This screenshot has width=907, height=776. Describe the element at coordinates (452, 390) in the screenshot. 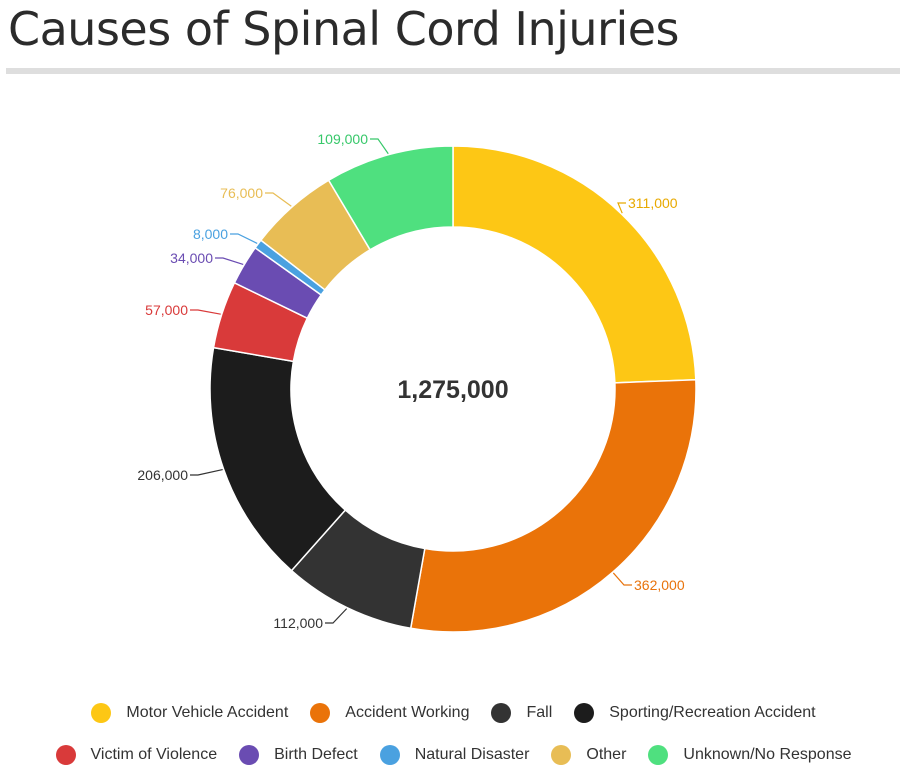

I see `center-total-label: 1,275,000` at that location.